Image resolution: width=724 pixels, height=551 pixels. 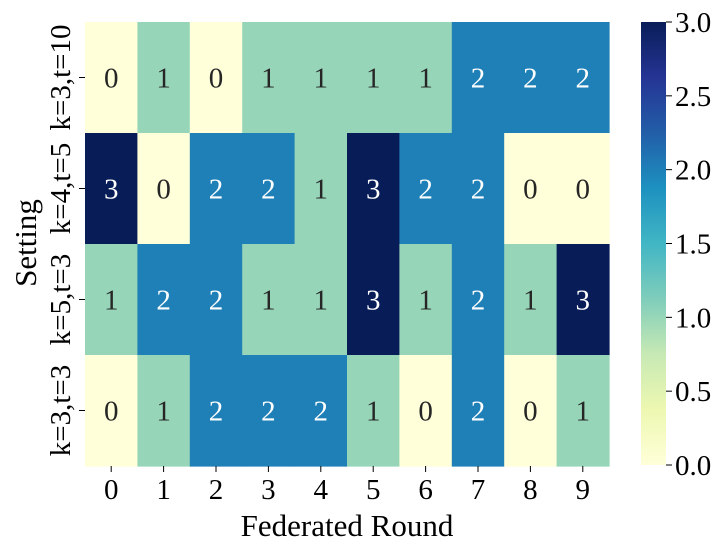 I want to click on x-tick-label: 3, so click(x=268, y=490).